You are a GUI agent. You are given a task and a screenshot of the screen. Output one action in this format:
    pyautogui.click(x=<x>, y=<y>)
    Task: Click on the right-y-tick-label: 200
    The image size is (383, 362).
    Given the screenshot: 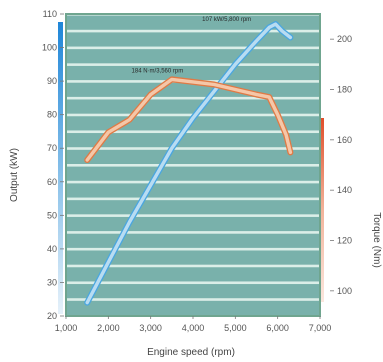 What is the action you would take?
    pyautogui.click(x=344, y=39)
    